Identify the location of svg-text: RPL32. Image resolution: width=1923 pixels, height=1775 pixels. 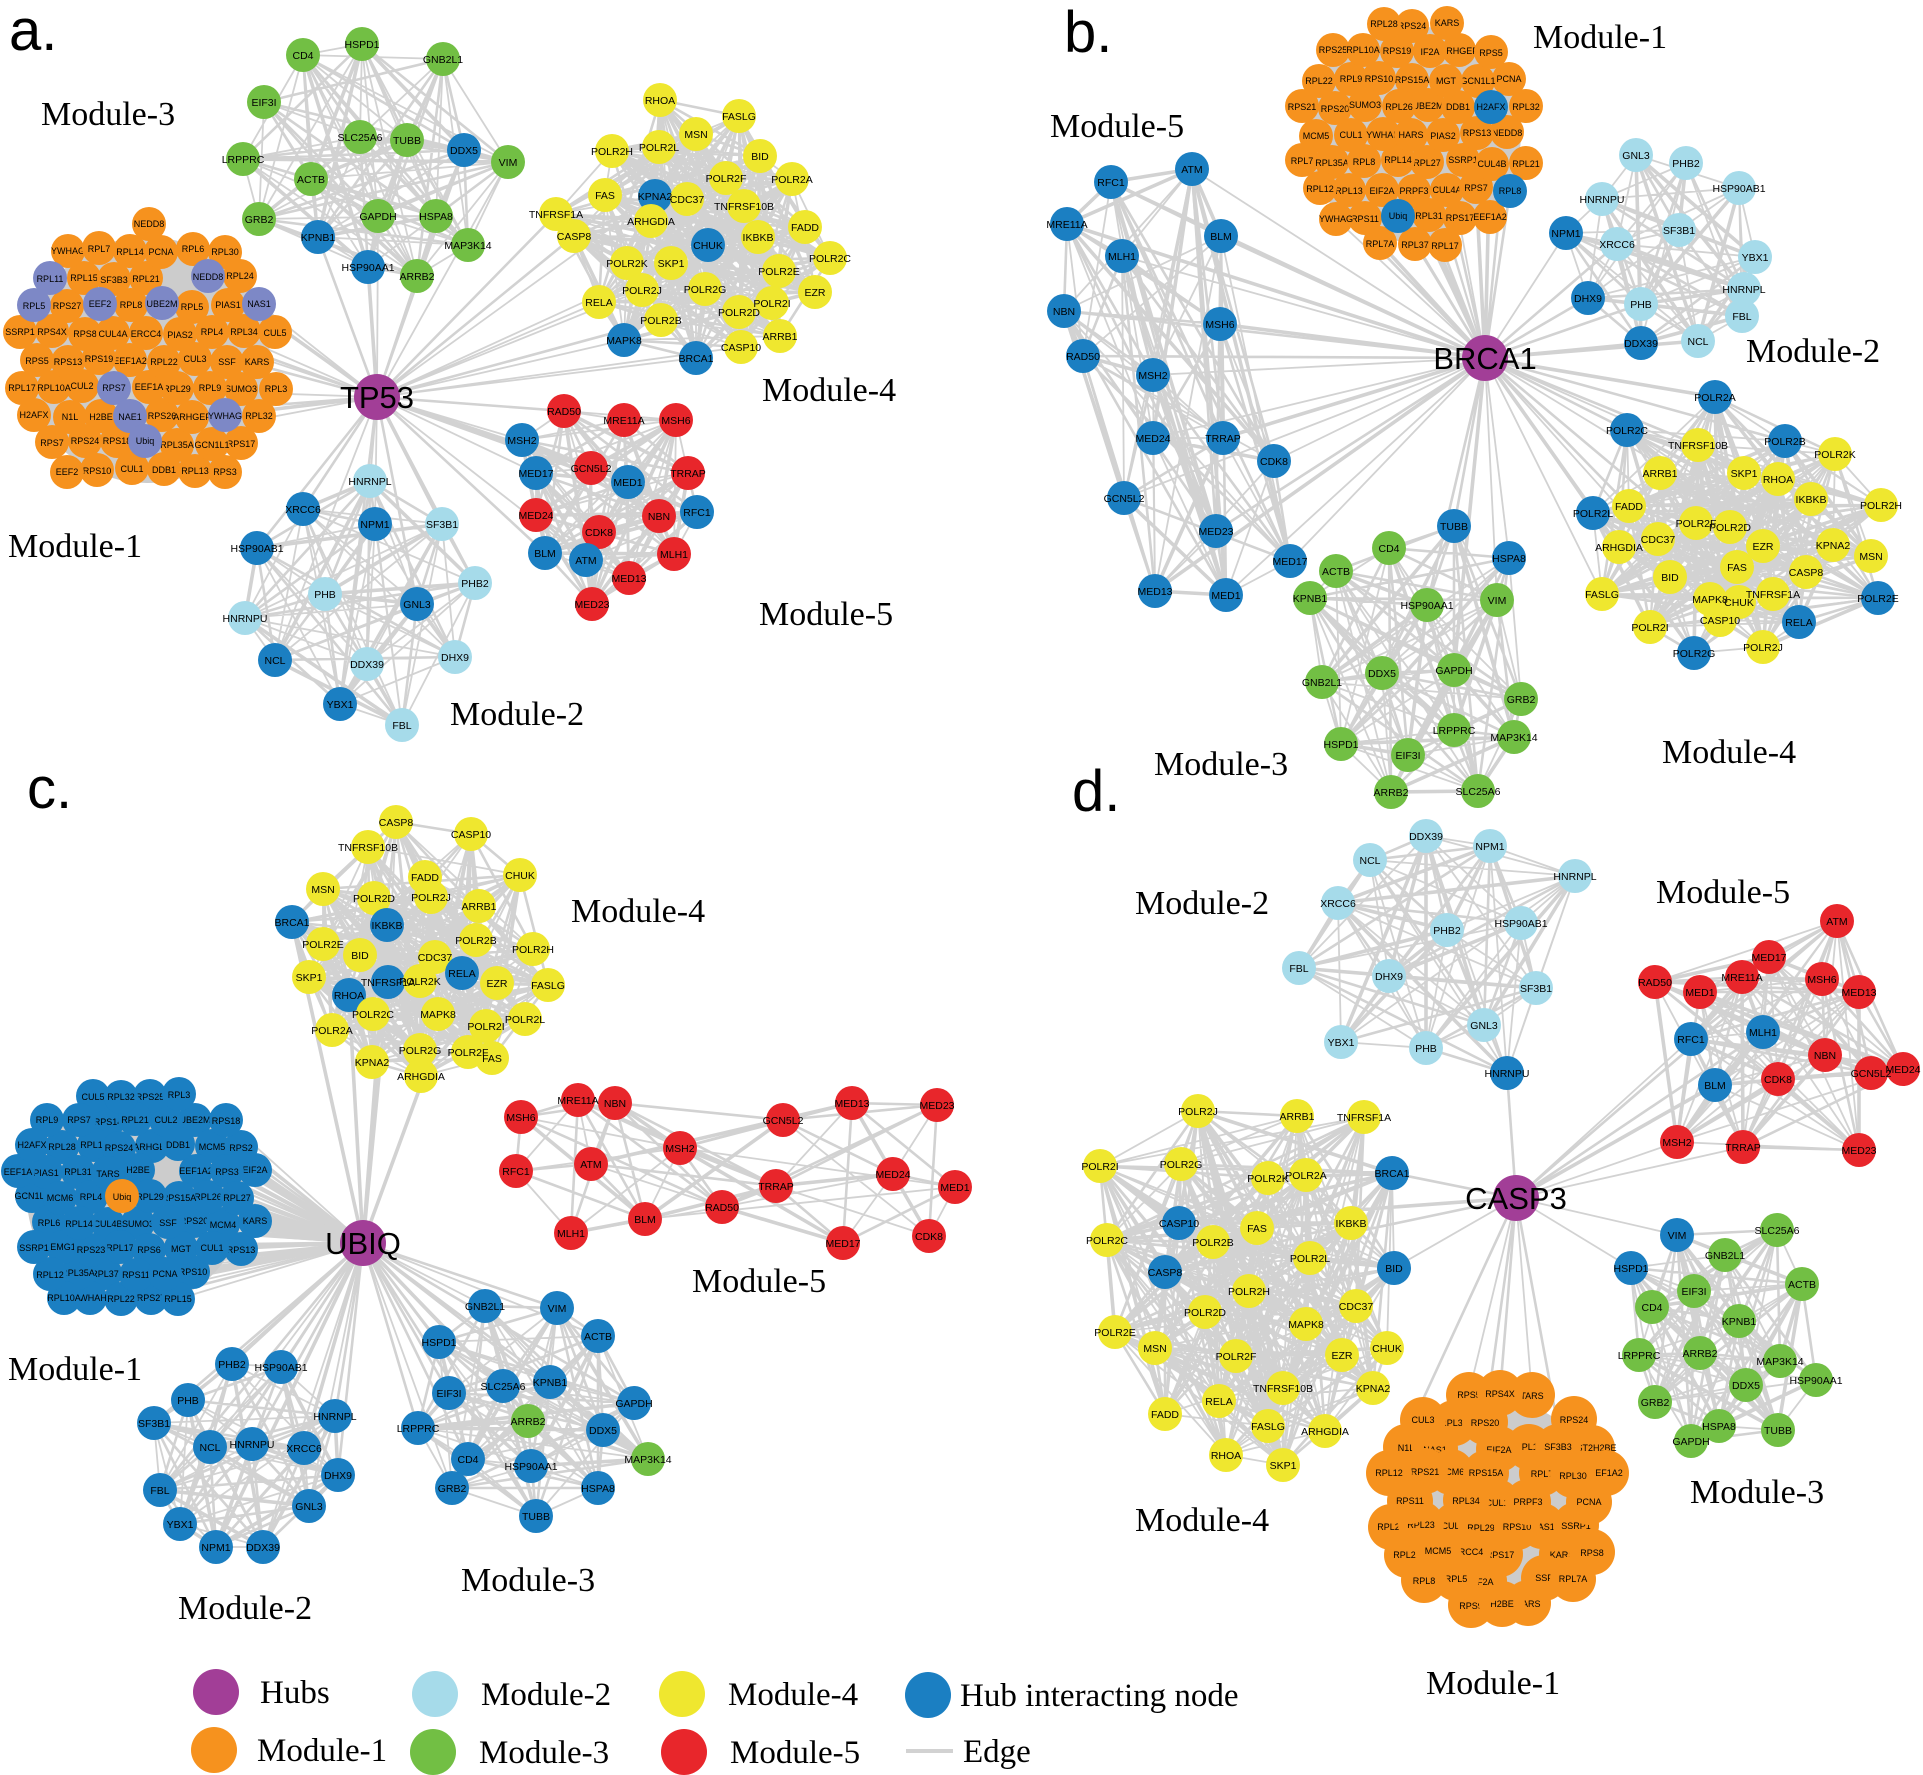
(1526, 107).